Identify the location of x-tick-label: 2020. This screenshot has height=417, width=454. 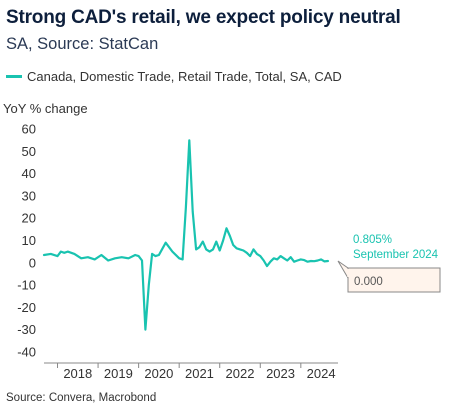
(158, 373).